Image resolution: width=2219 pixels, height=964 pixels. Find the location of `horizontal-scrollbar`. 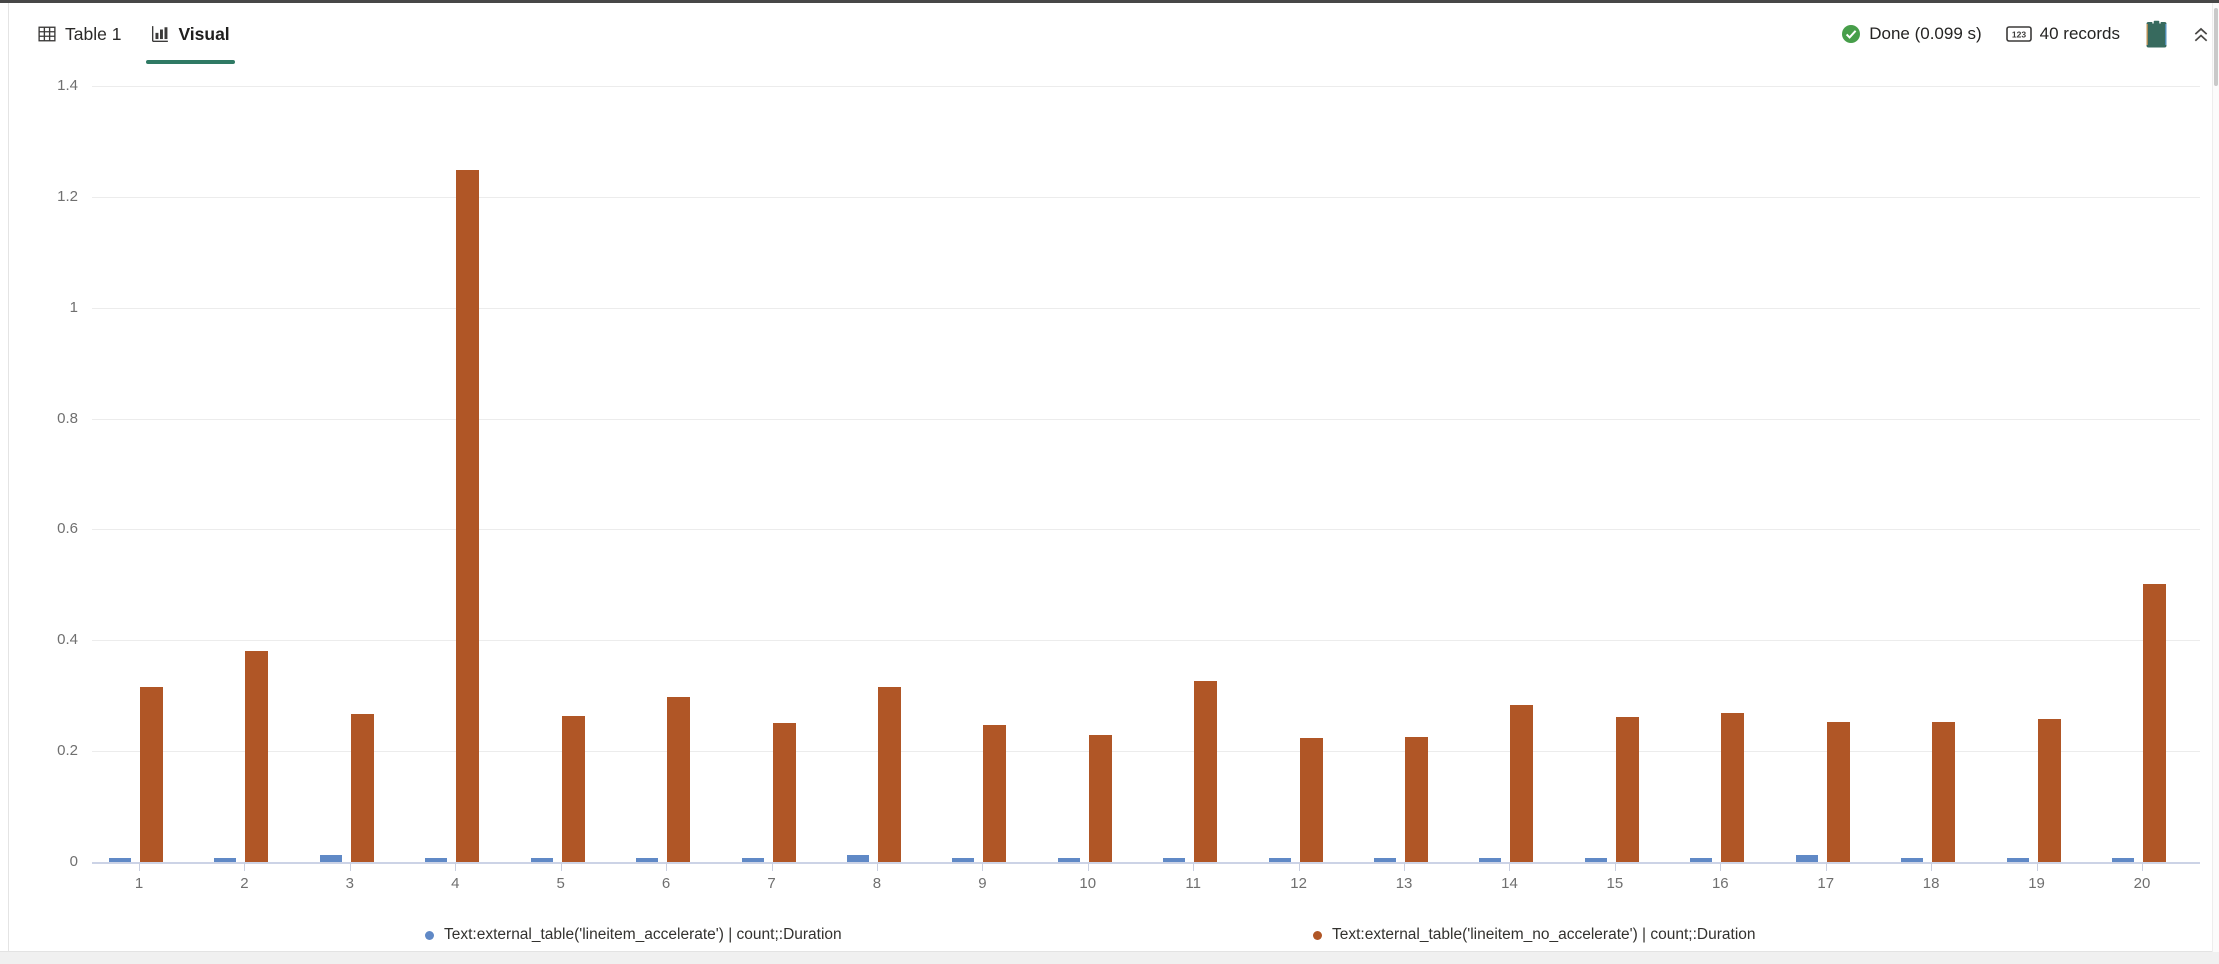

horizontal-scrollbar is located at coordinates (1109, 957).